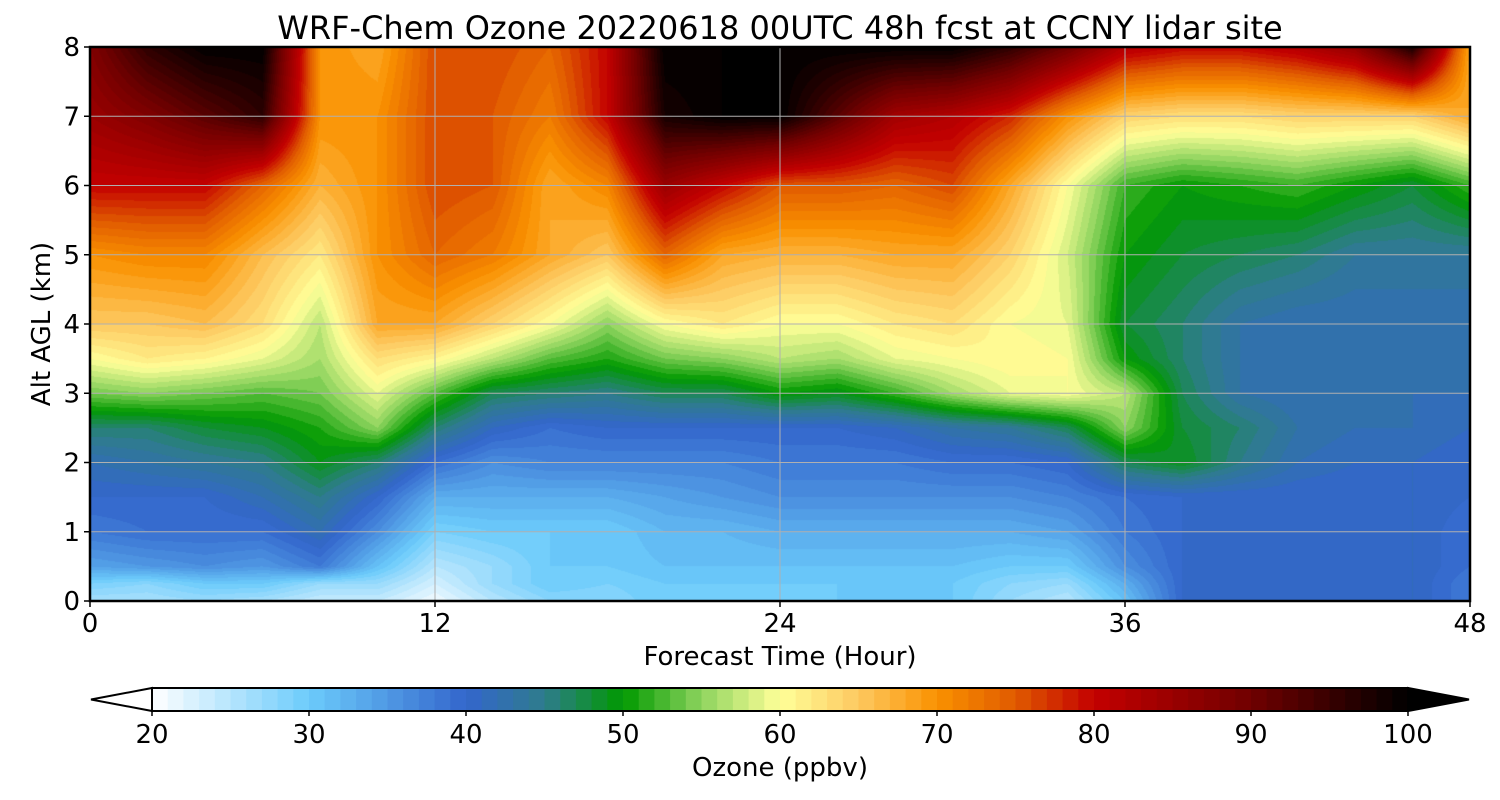  Describe the element at coordinates (1093, 735) in the screenshot. I see `colorbar-tick-label: 80` at that location.